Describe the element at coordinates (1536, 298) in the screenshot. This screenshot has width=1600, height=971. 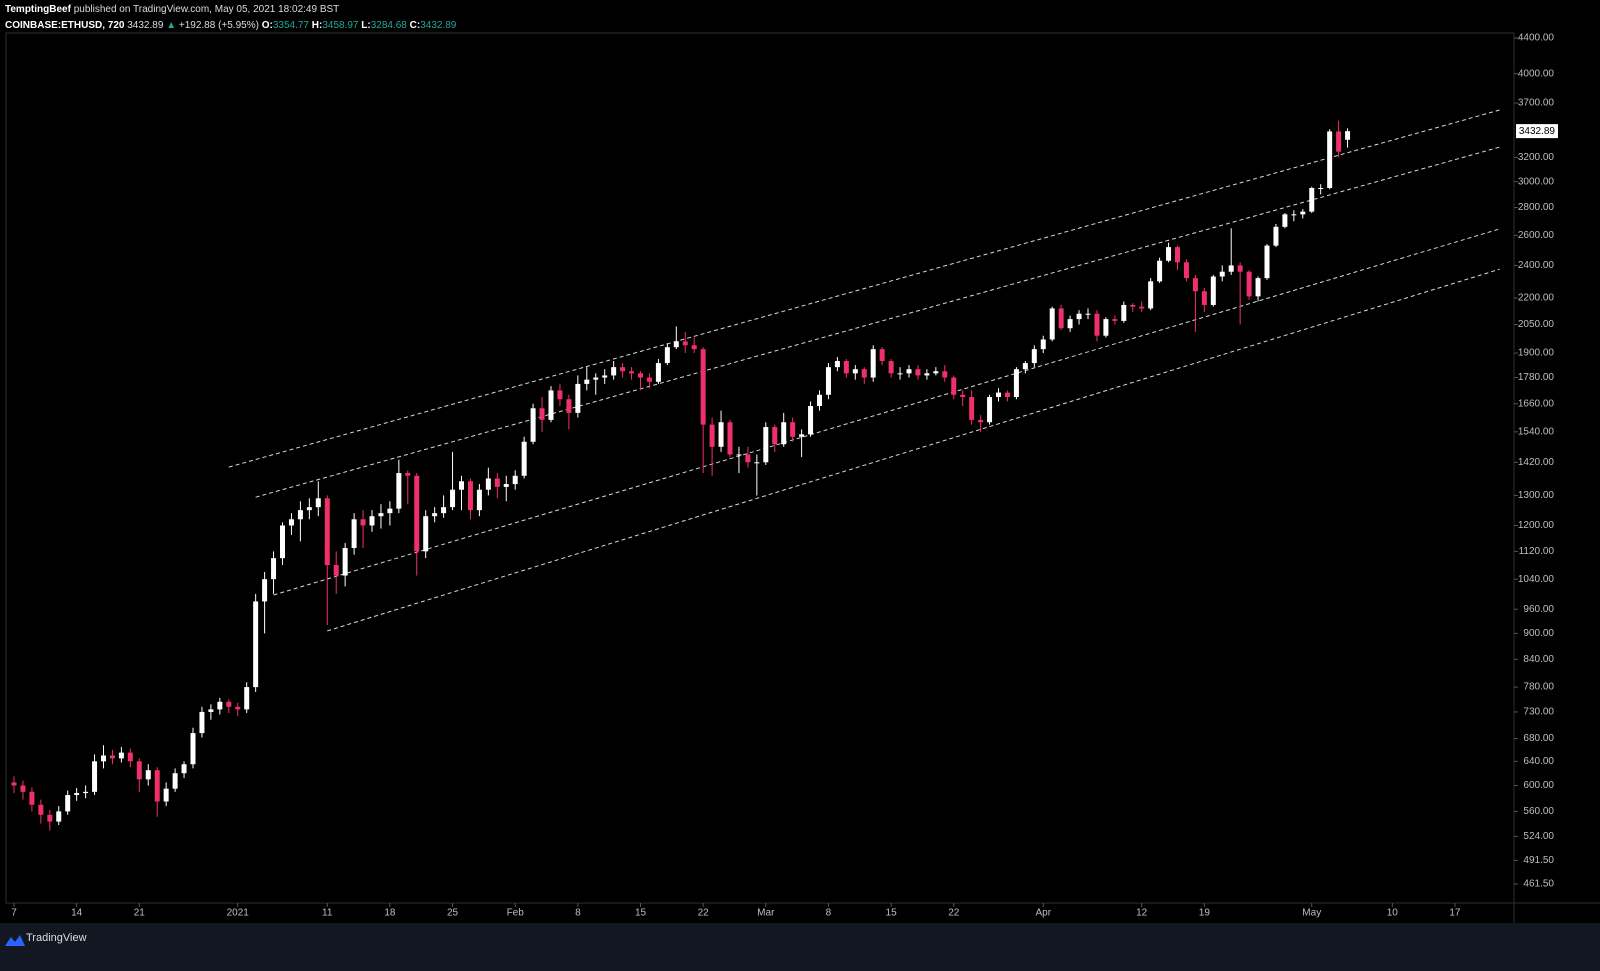
I see `y-tick-label: 2200.00` at that location.